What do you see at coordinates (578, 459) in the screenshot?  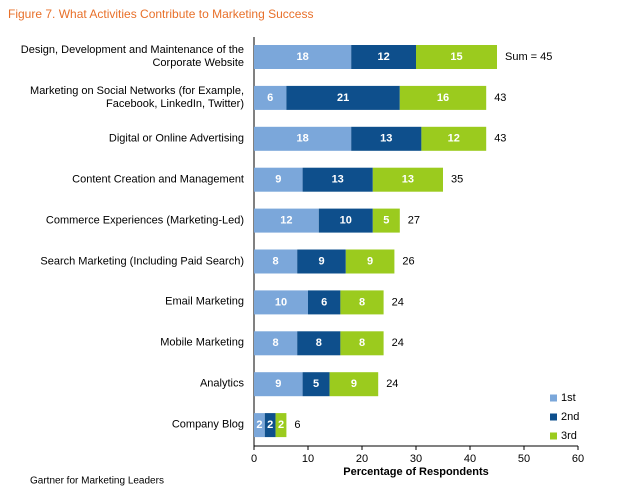 I see `x-tick-label: 60` at bounding box center [578, 459].